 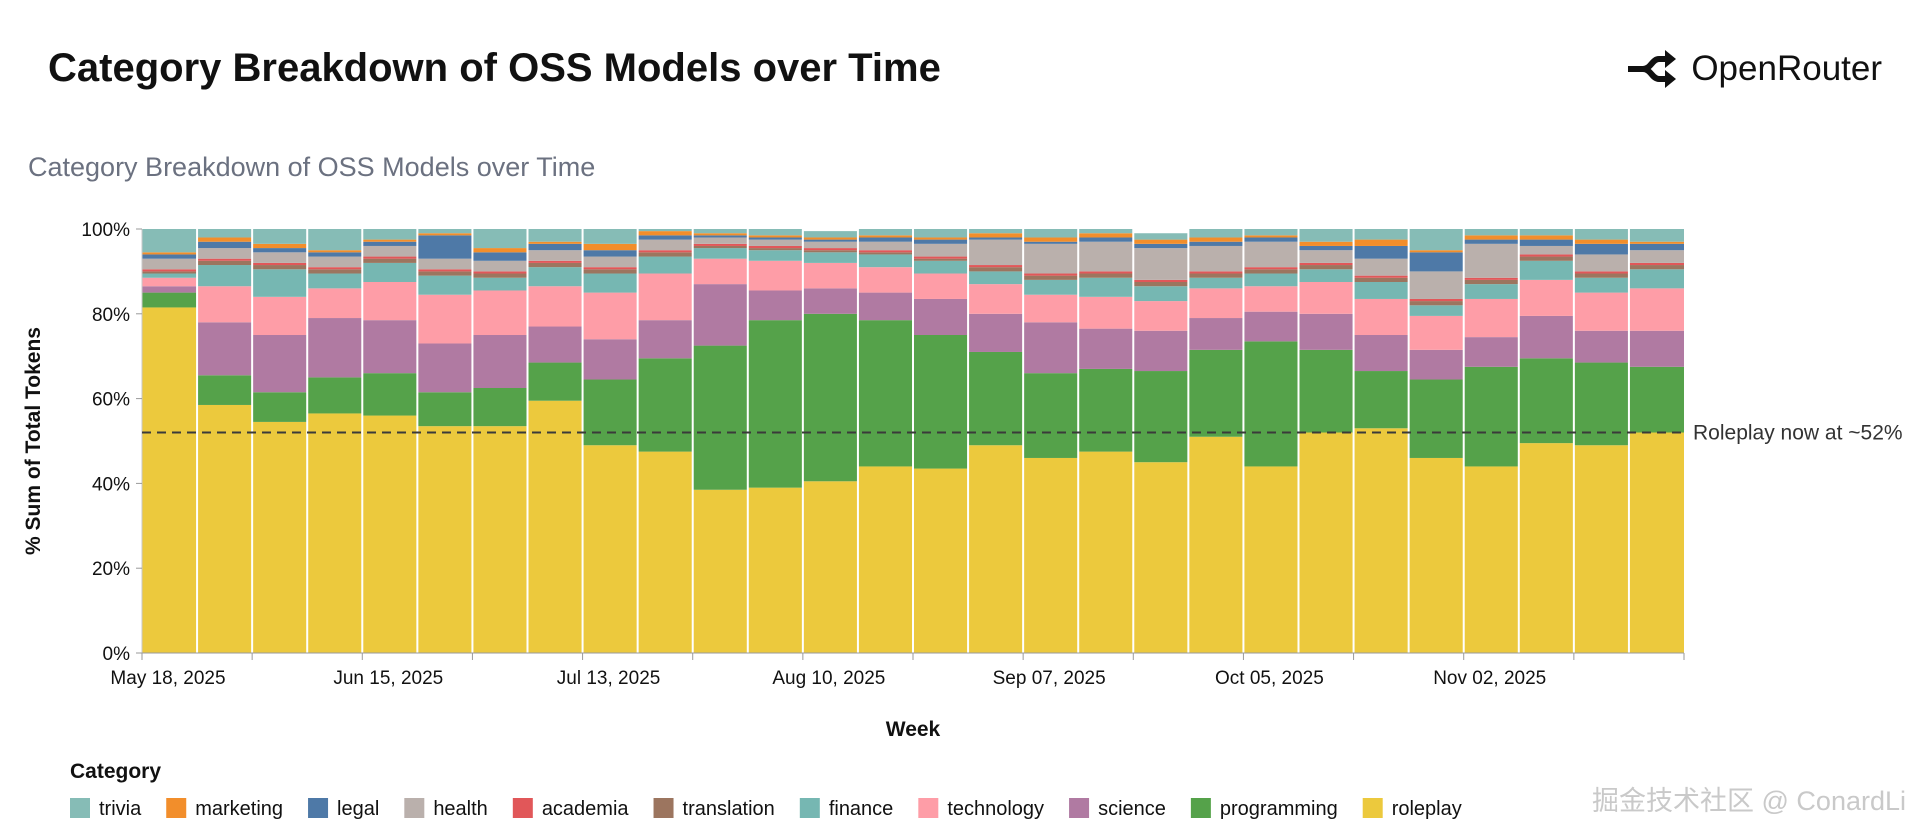 I want to click on legend-swatch-health, so click(x=414, y=808).